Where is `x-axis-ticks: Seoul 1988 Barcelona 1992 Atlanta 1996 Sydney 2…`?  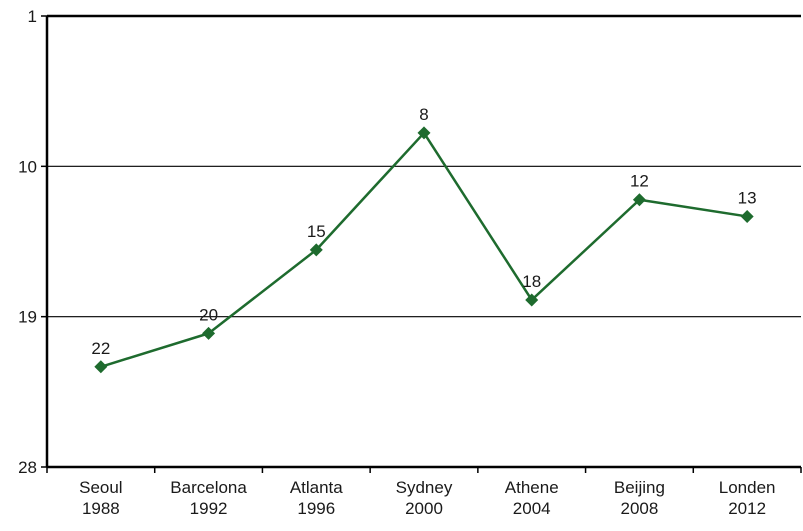 x-axis-ticks: Seoul 1988 Barcelona 1992 Atlanta 1996 Sydney 2… is located at coordinates (424, 492).